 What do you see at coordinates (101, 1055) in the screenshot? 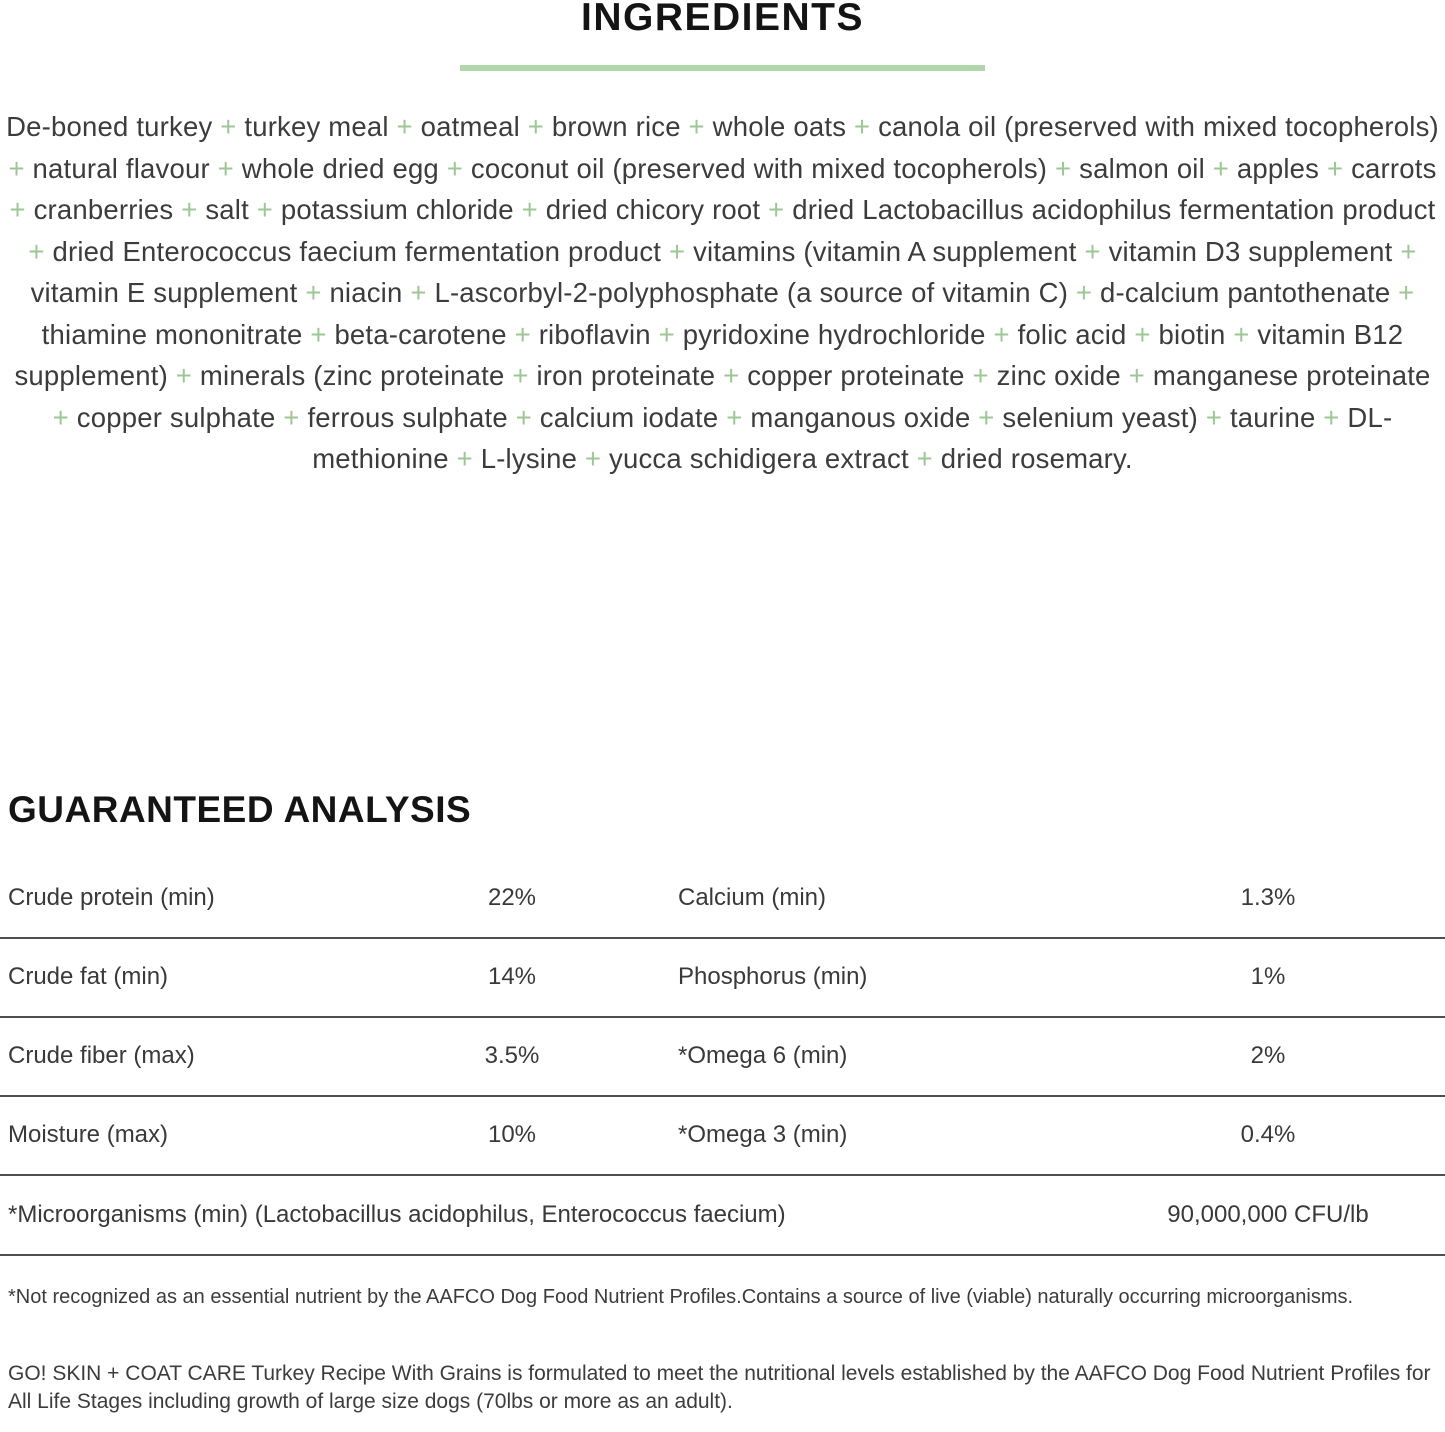
I see `analysis-left-label: Crude fiber (max)` at bounding box center [101, 1055].